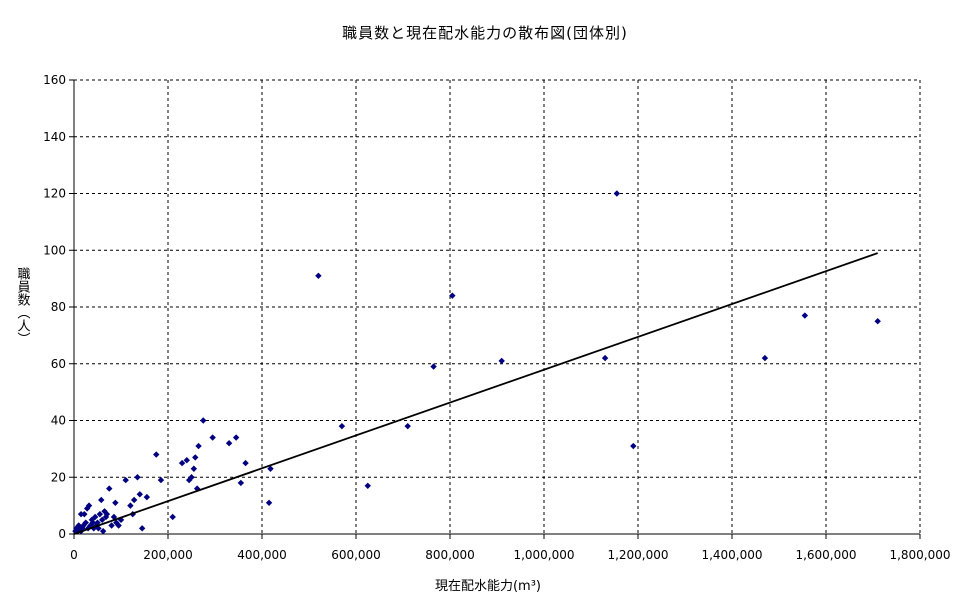  I want to click on y-tick-label: 0, so click(62, 534).